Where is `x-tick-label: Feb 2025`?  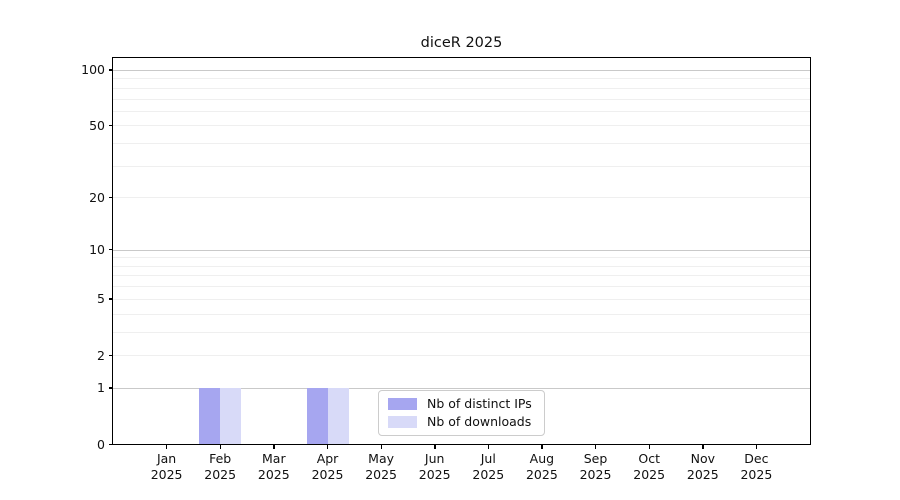
x-tick-label: Feb 2025 is located at coordinates (220, 467).